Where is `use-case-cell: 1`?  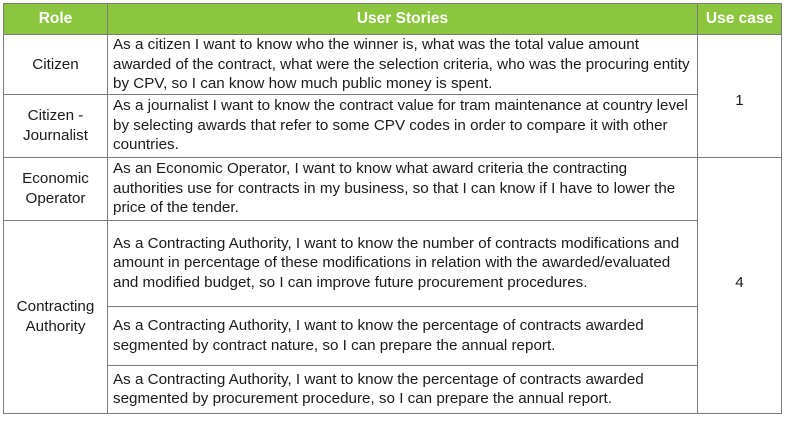 use-case-cell: 1 is located at coordinates (739, 96).